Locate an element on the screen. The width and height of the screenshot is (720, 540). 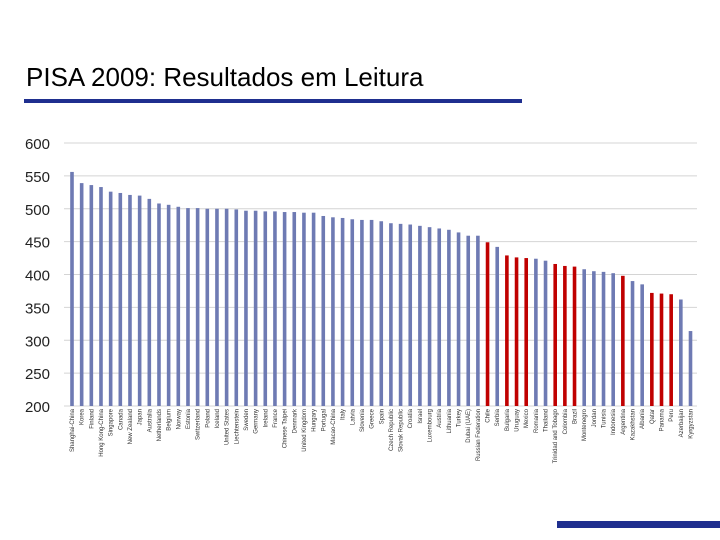
x-category-label: Panama is located at coordinates (663, 419).